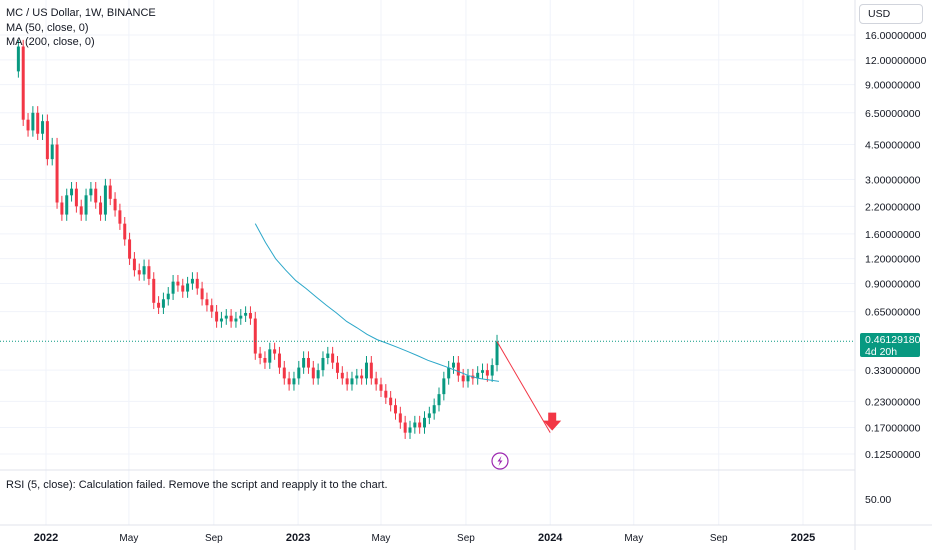 This screenshot has height=550, width=932. I want to click on lightning-icon-bolt, so click(500, 461).